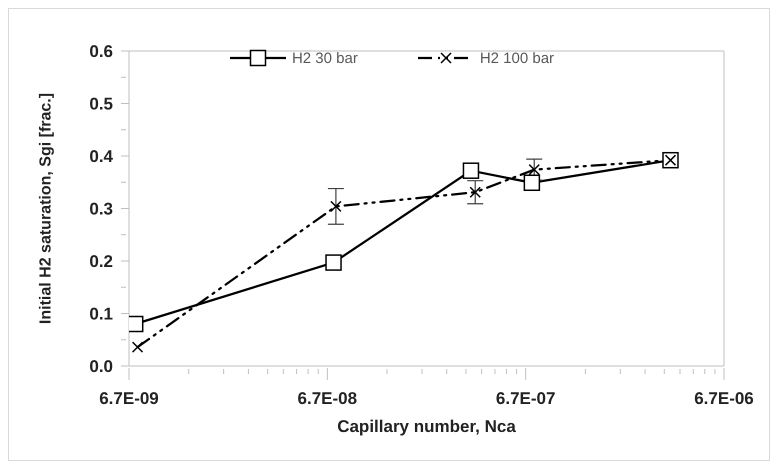 Image resolution: width=778 pixels, height=469 pixels. What do you see at coordinates (101, 156) in the screenshot?
I see `y-tick-label: 0.4` at bounding box center [101, 156].